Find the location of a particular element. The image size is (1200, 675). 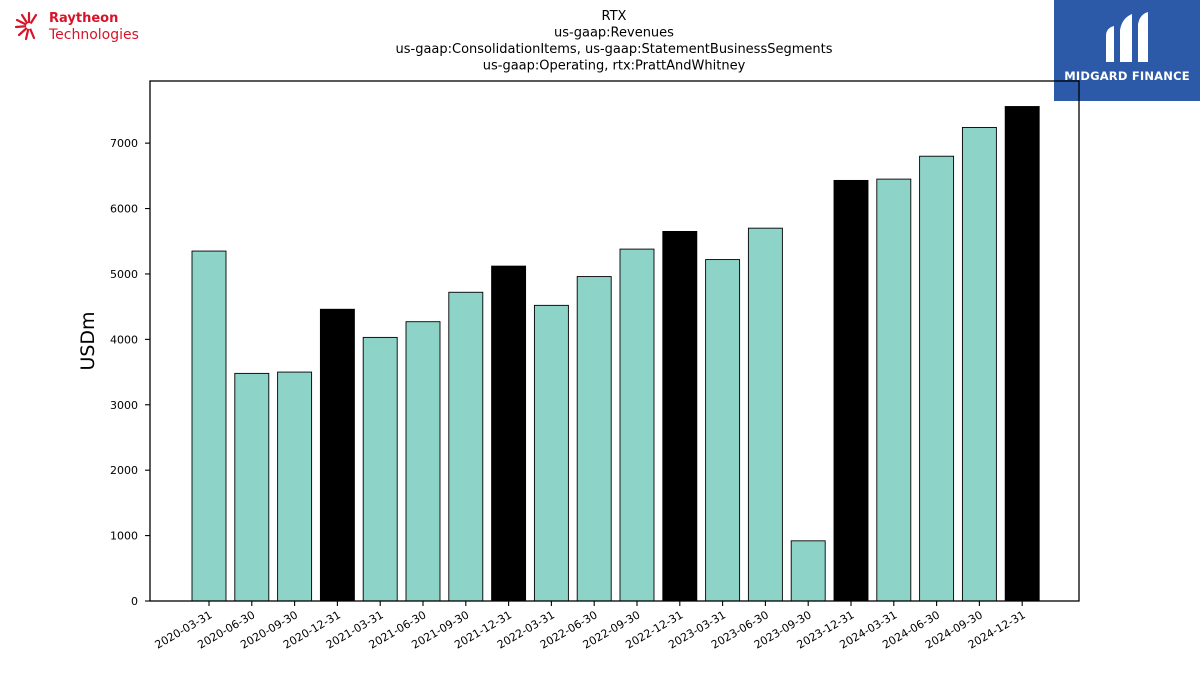

y-tick-label: 6000 is located at coordinates (124, 209).